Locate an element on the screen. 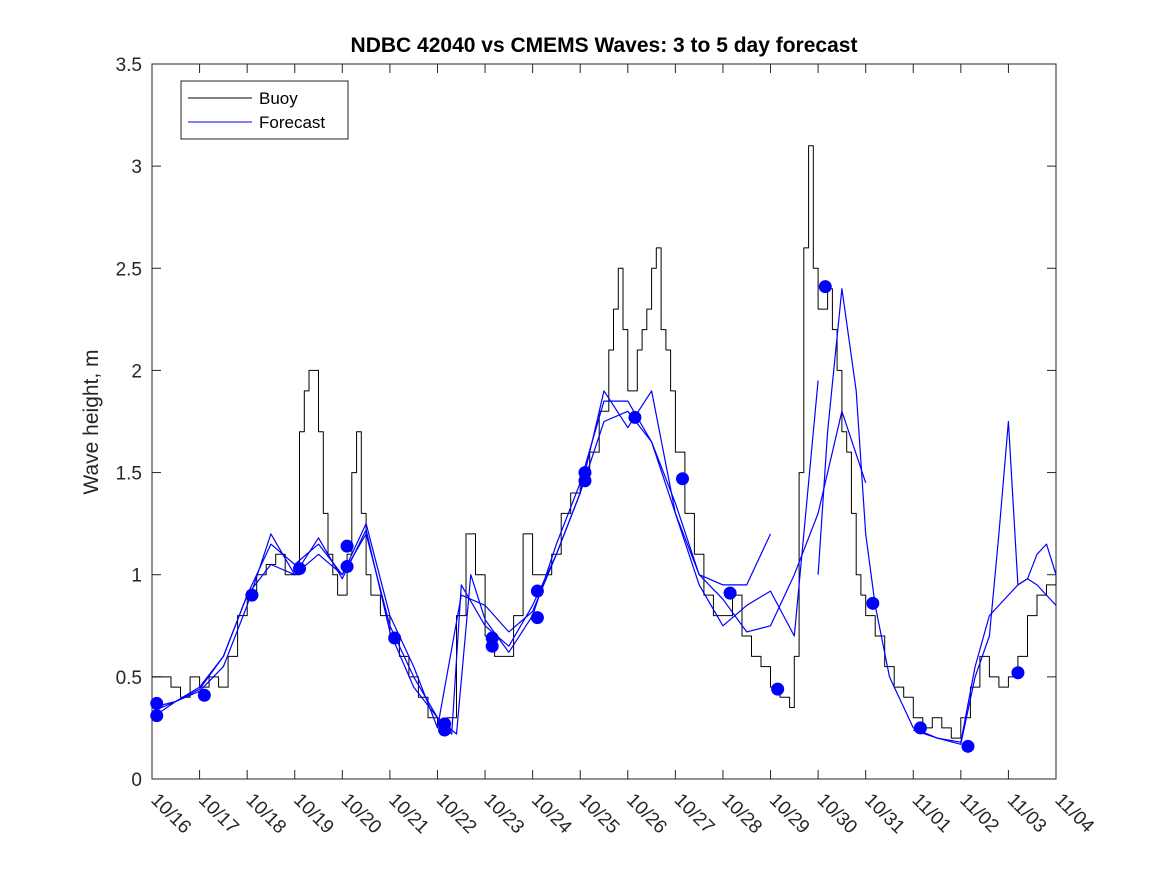 The image size is (1167, 875). y-tick-label: 3 is located at coordinates (136, 167).